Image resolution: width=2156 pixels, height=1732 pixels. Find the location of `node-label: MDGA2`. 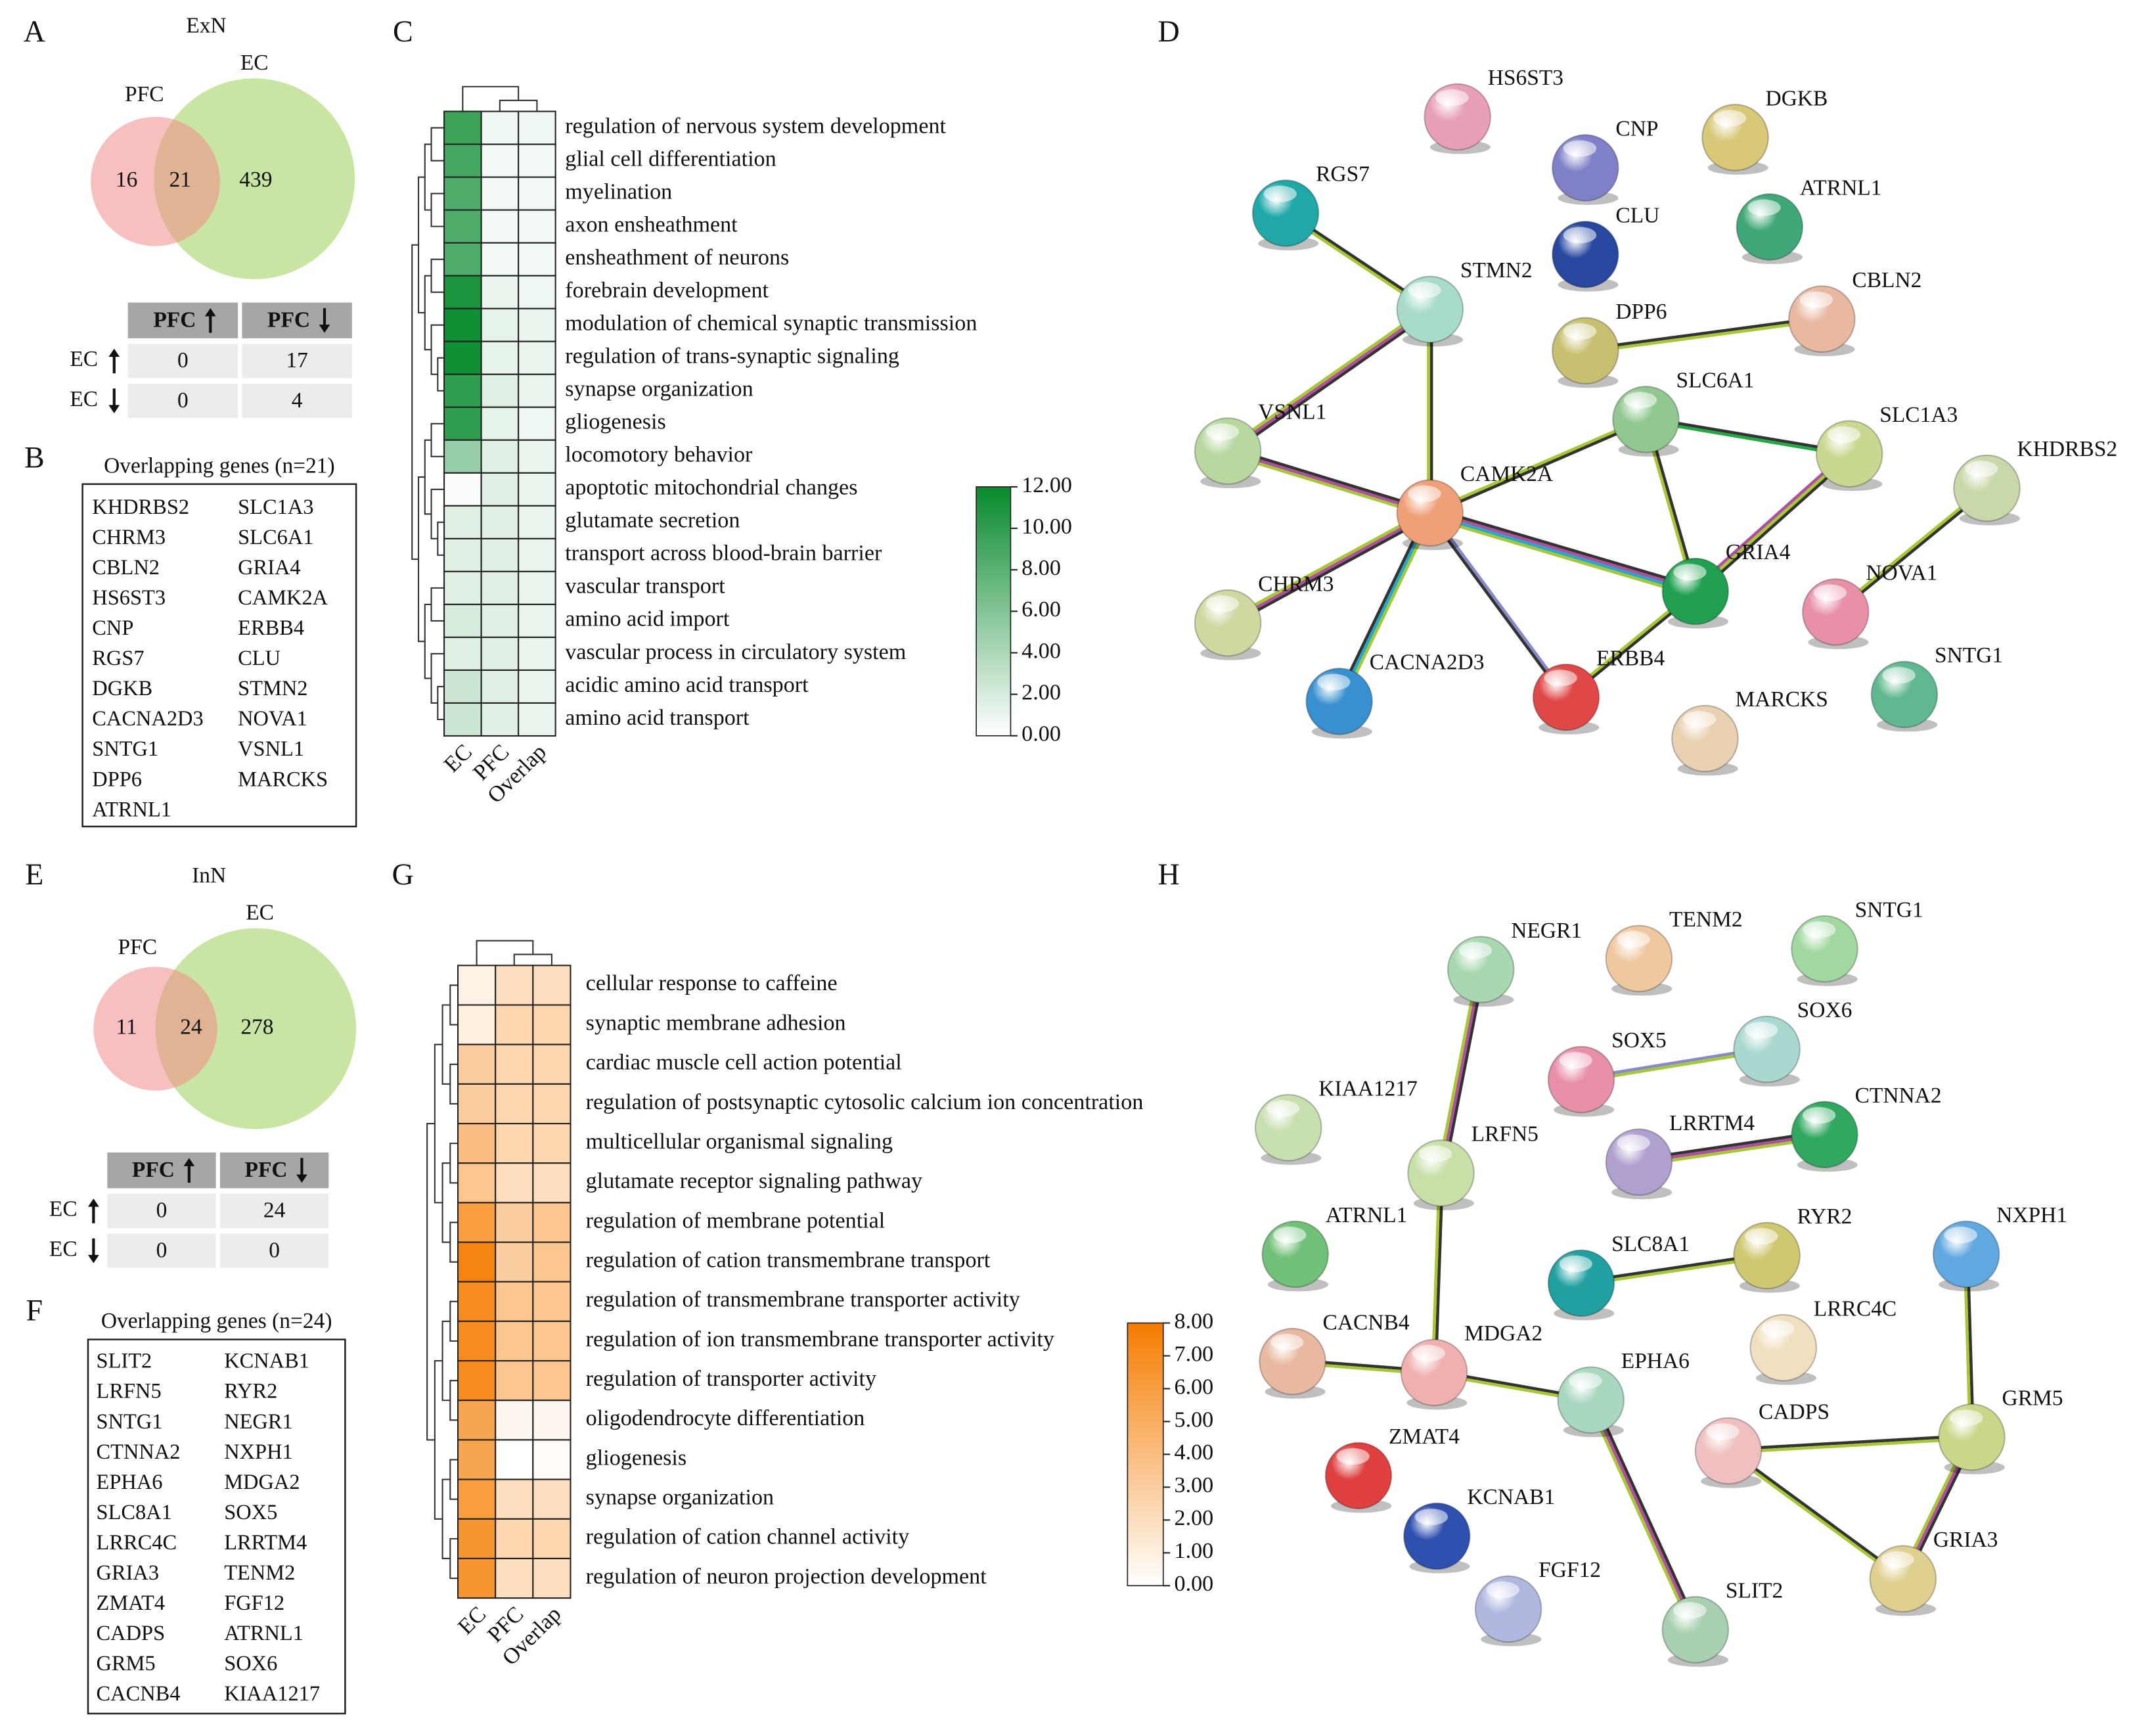

node-label: MDGA2 is located at coordinates (1503, 1333).